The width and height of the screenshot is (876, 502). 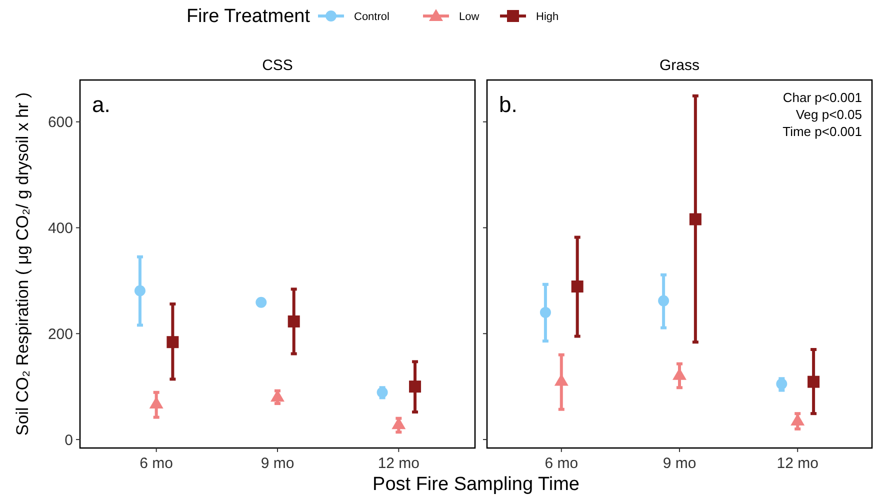 I want to click on y-axis-title: Soil CO₂ Respiration ( μg CO₂/ g drysoil x hr ), so click(x=22, y=264).